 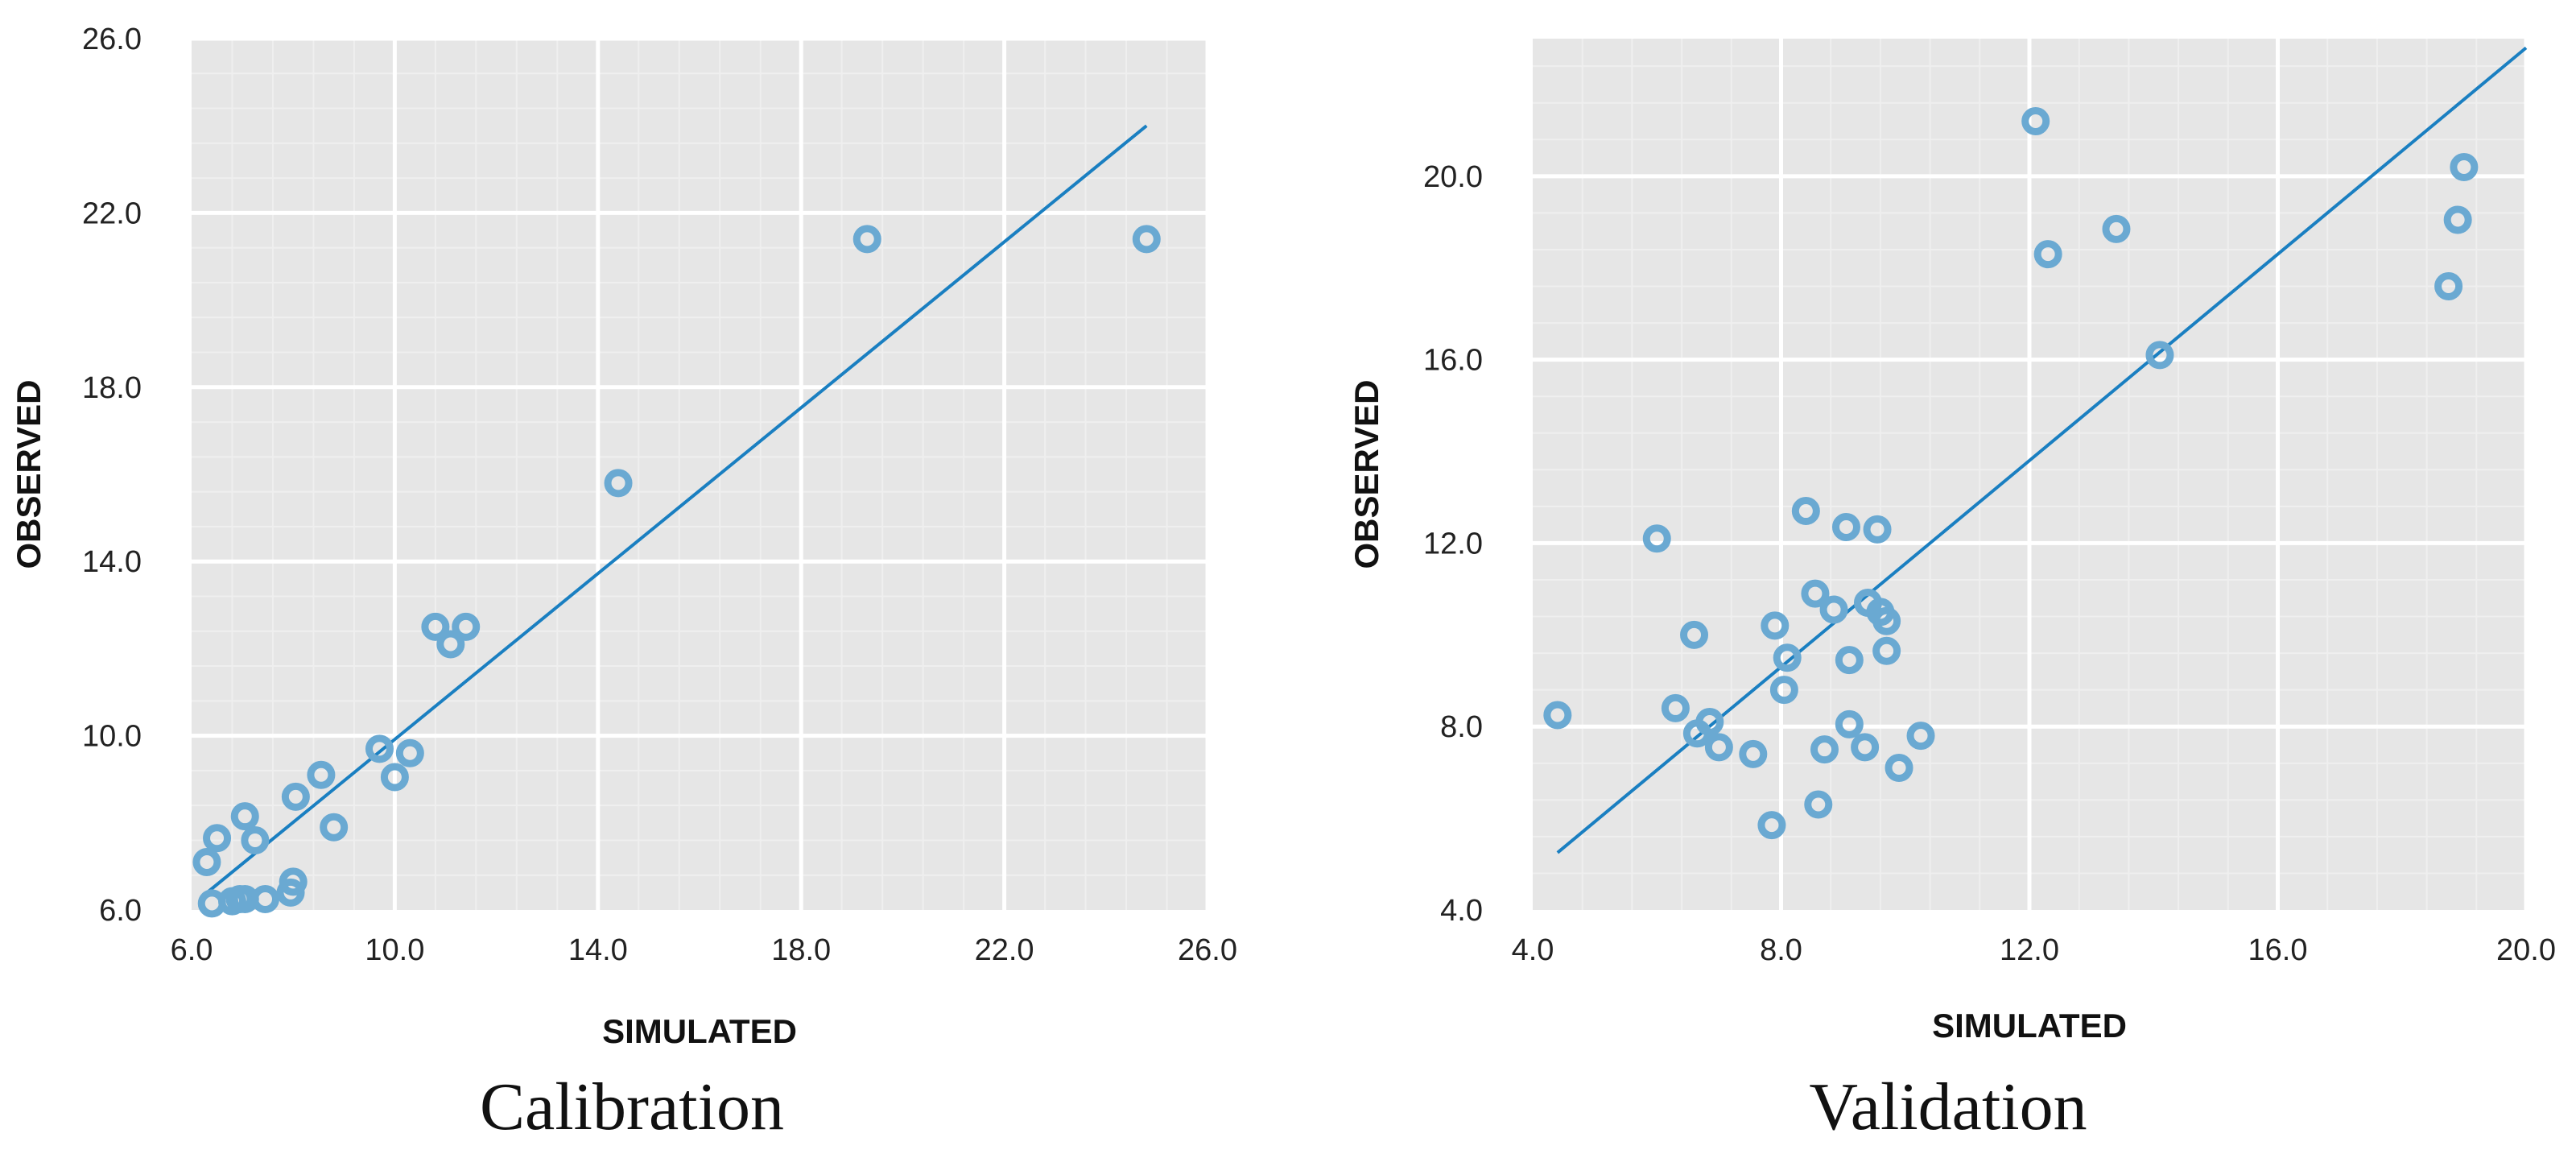 I want to click on y-tick-label: 4.0, so click(x=1461, y=911).